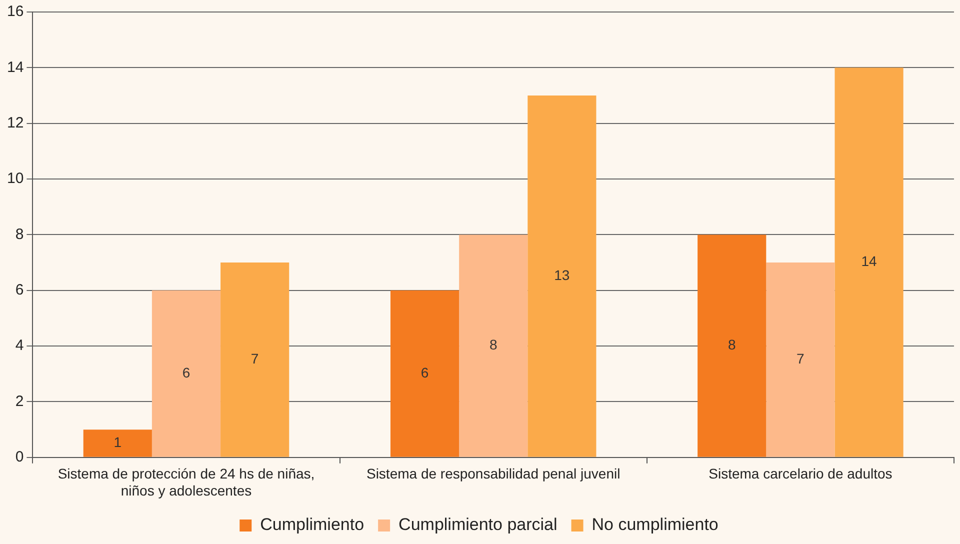 The width and height of the screenshot is (960, 544). I want to click on data-label: 13, so click(562, 275).